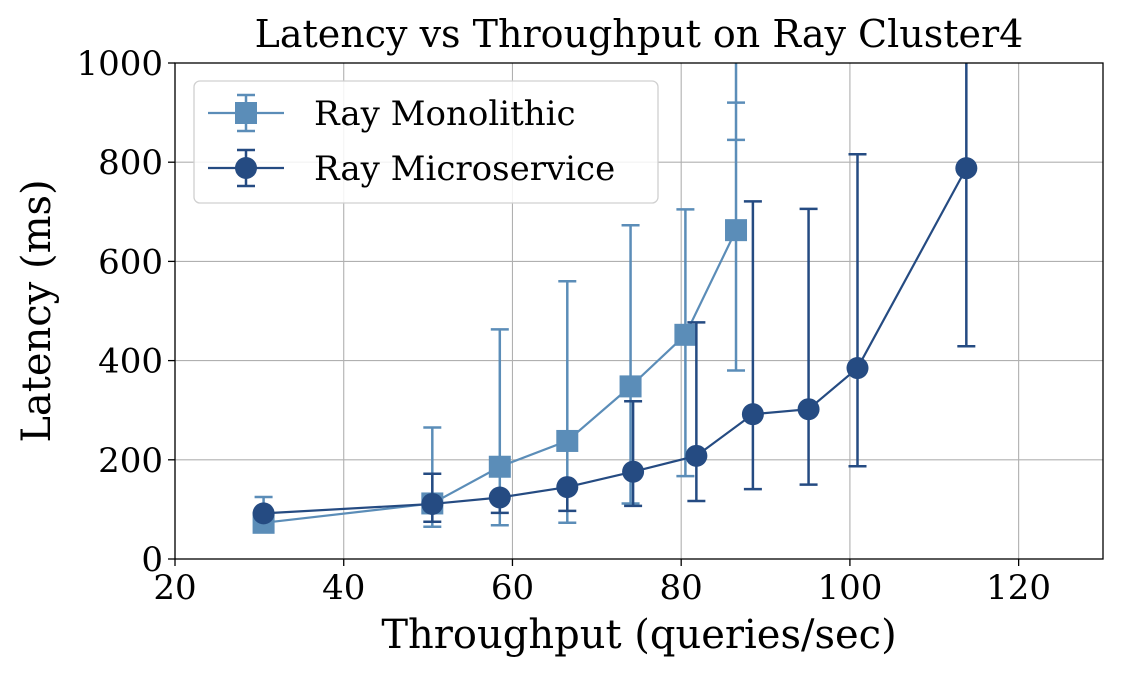 The height and width of the screenshot is (673, 1121). What do you see at coordinates (849, 588) in the screenshot?
I see `x-tick-label: 100` at bounding box center [849, 588].